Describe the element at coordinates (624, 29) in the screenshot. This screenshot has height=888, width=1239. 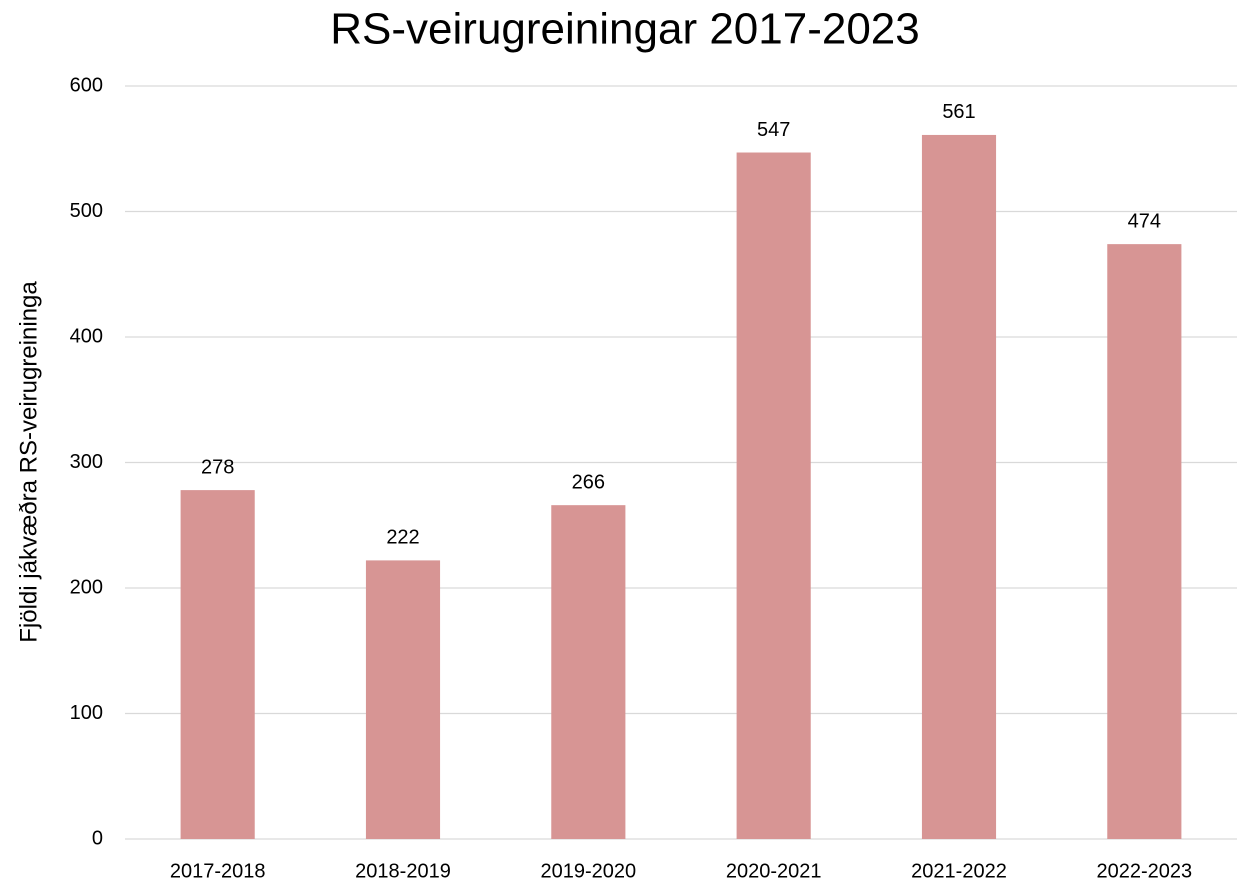
I see `chart-title: RS-veirugreiningar 2017-2023` at that location.